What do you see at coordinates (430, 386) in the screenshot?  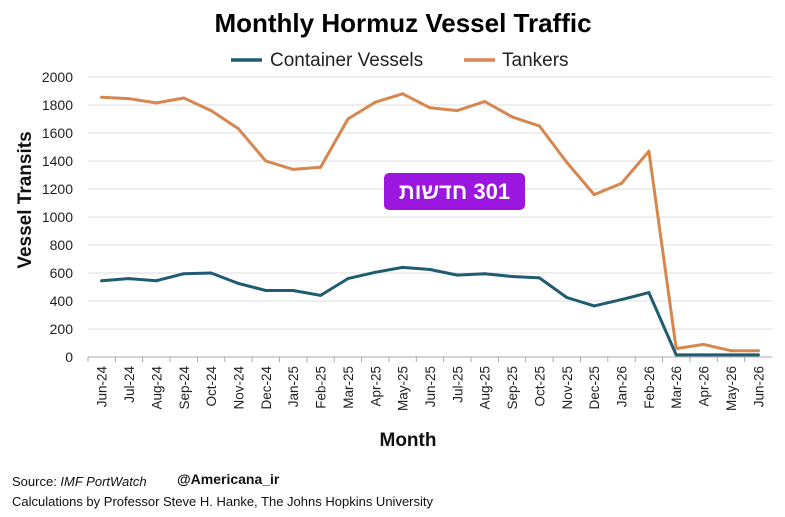 I see `x-tick-label: Jun-25` at bounding box center [430, 386].